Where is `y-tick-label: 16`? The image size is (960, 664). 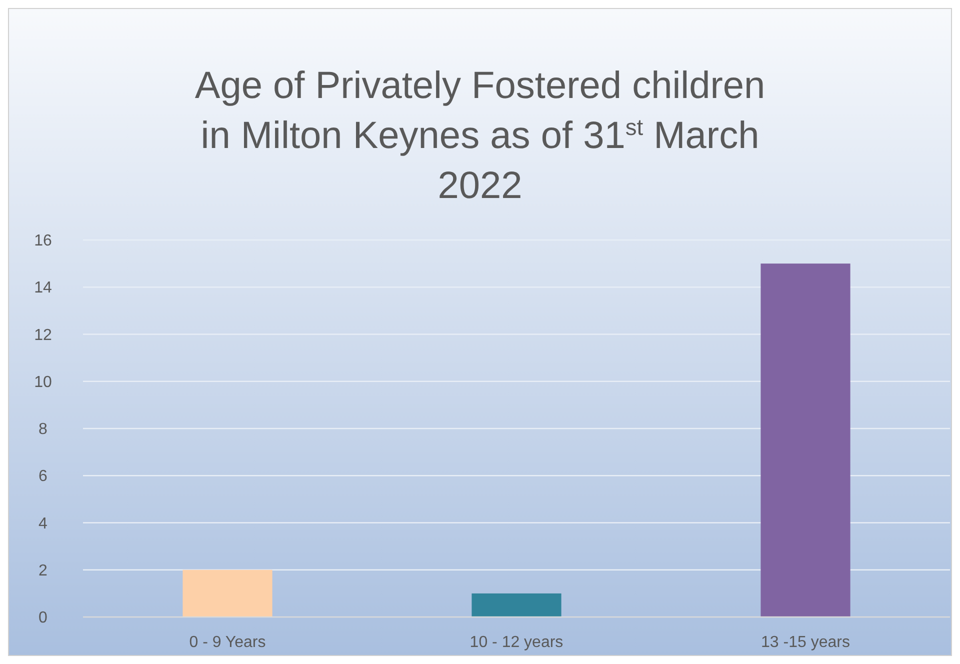
y-tick-label: 16 is located at coordinates (43, 241).